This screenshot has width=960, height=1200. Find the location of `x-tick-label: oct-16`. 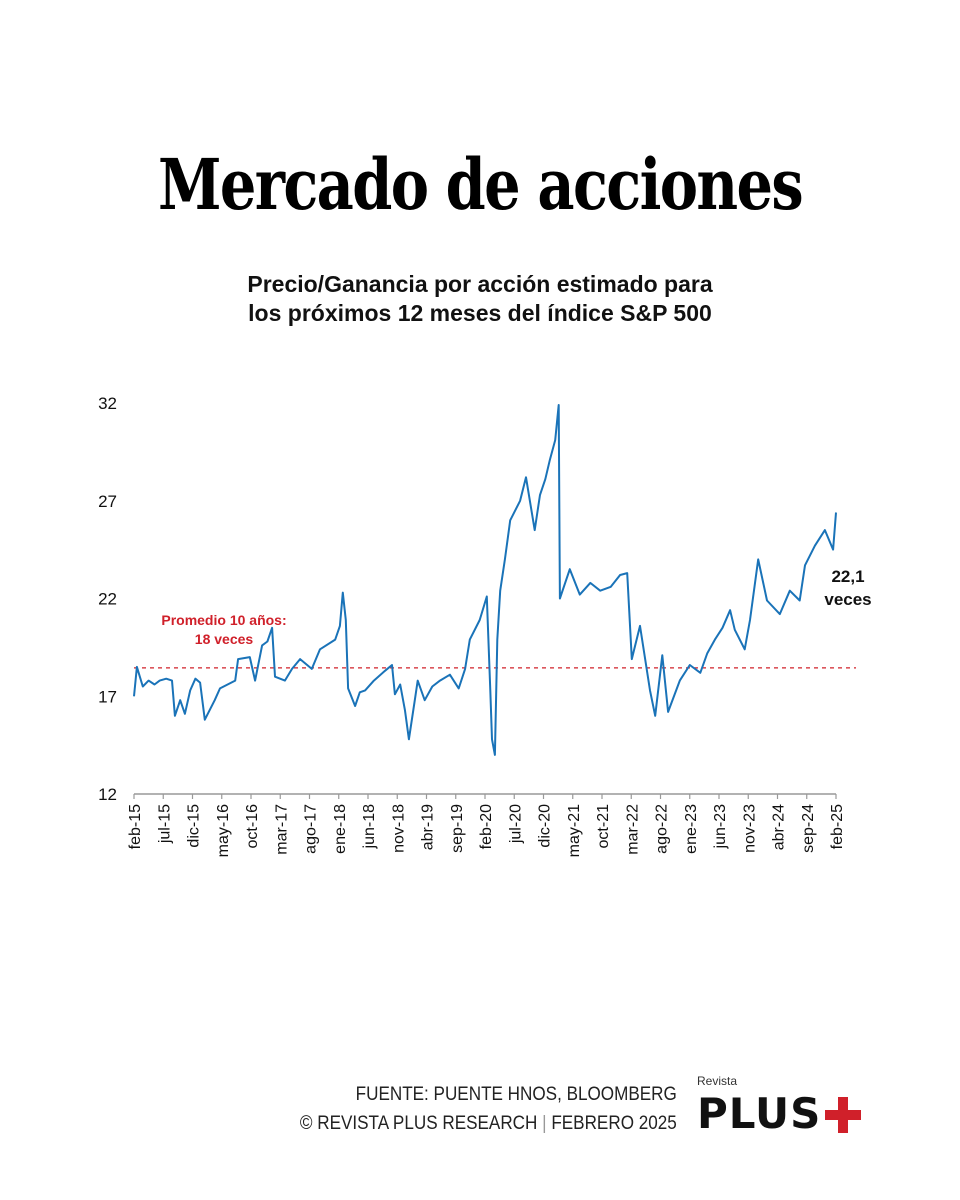

x-tick-label: oct-16 is located at coordinates (252, 826).